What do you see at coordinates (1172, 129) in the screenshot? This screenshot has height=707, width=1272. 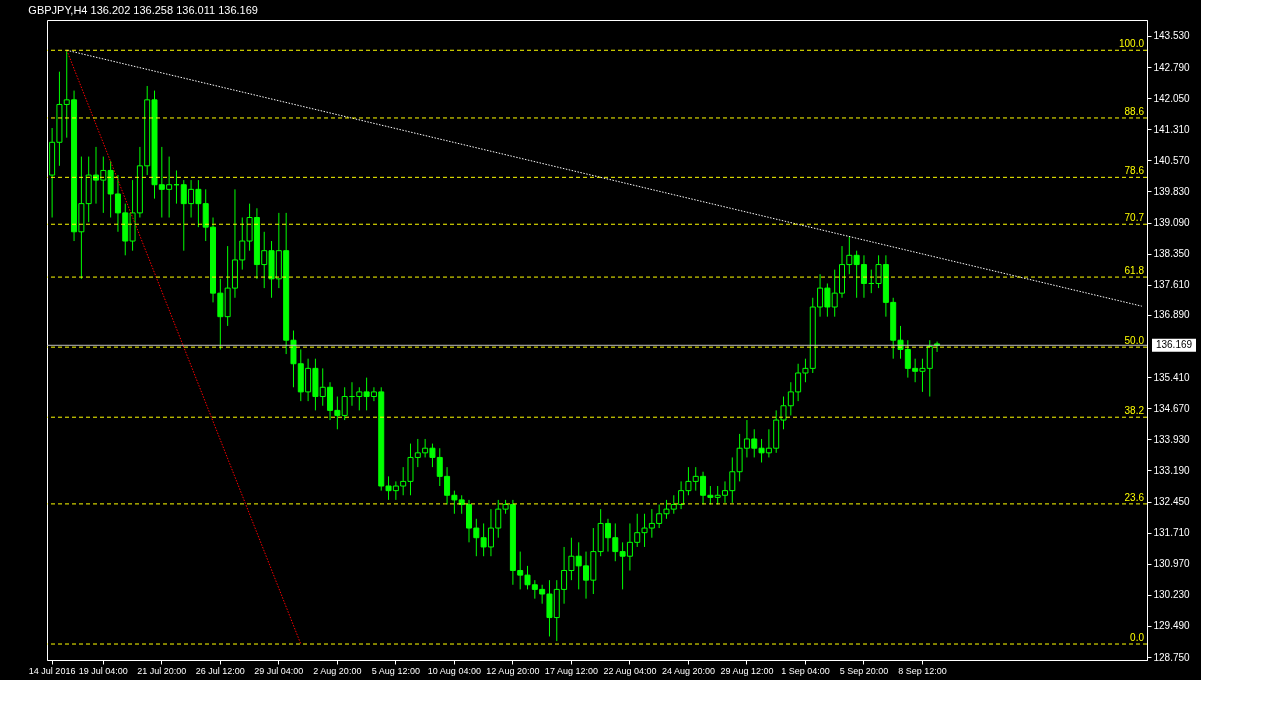 I see `y-tick-label: 141.310` at bounding box center [1172, 129].